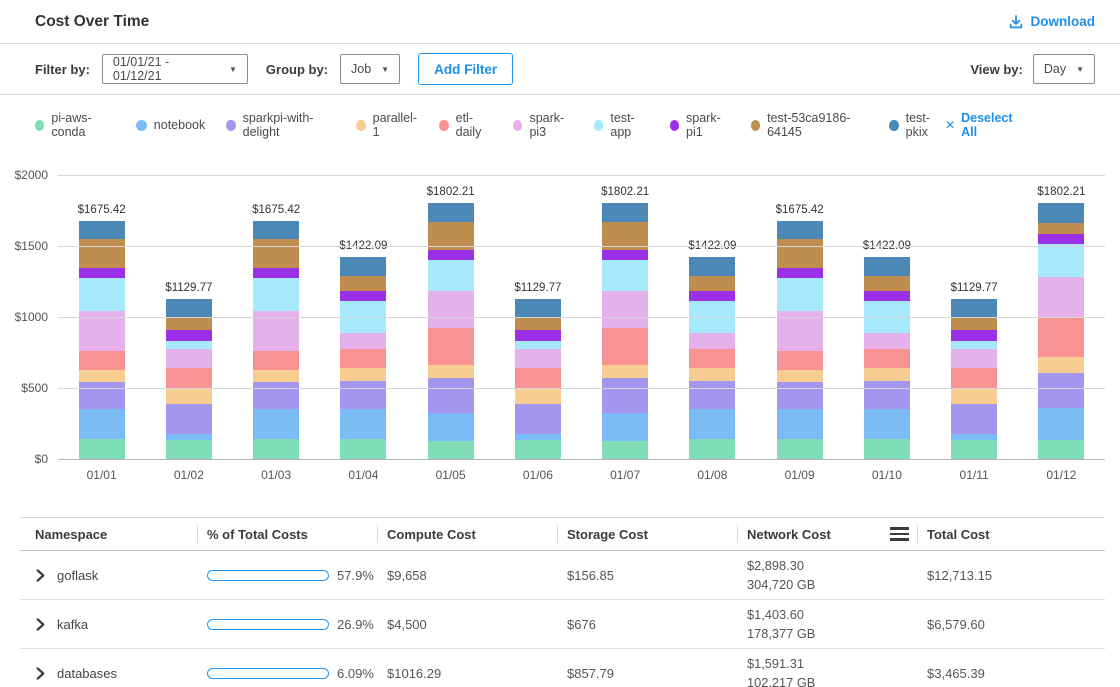 This screenshot has height=687, width=1120. Describe the element at coordinates (370, 69) in the screenshot. I see `group-by-select: Job ▼` at that location.